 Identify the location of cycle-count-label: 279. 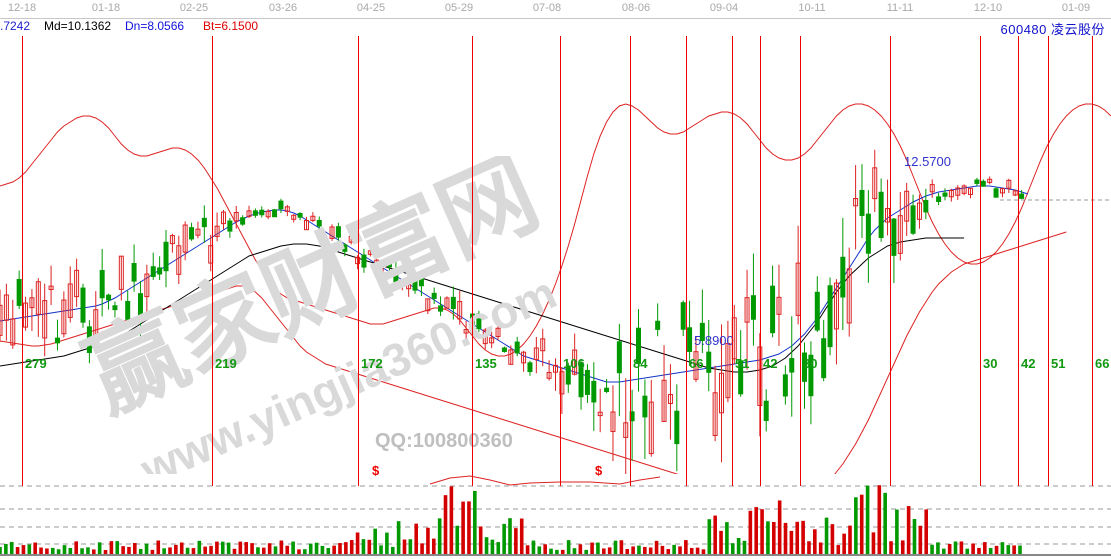
(36, 363).